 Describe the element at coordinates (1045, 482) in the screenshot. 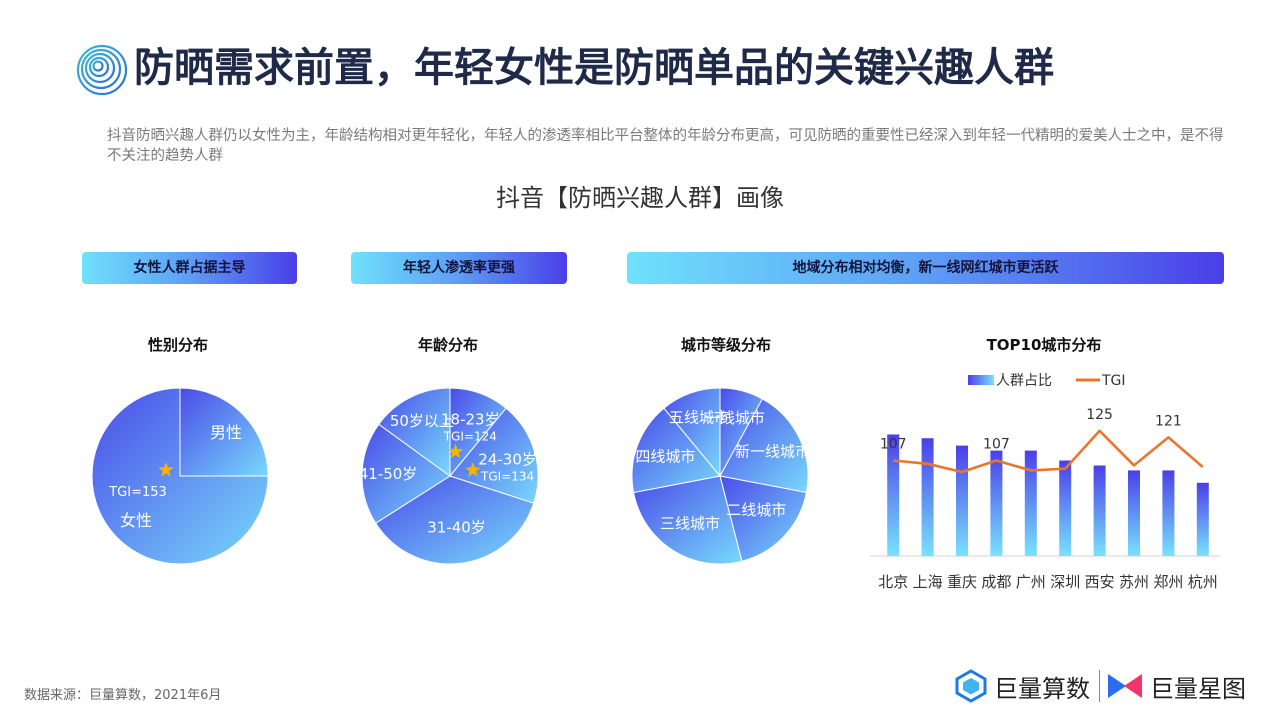

I see `top10-city-combo-chart: 人群占比 TGI 北京 上海 重庆 成都 广州 深圳 西安 苏州 郑州 杭州 107 107 125 121` at that location.